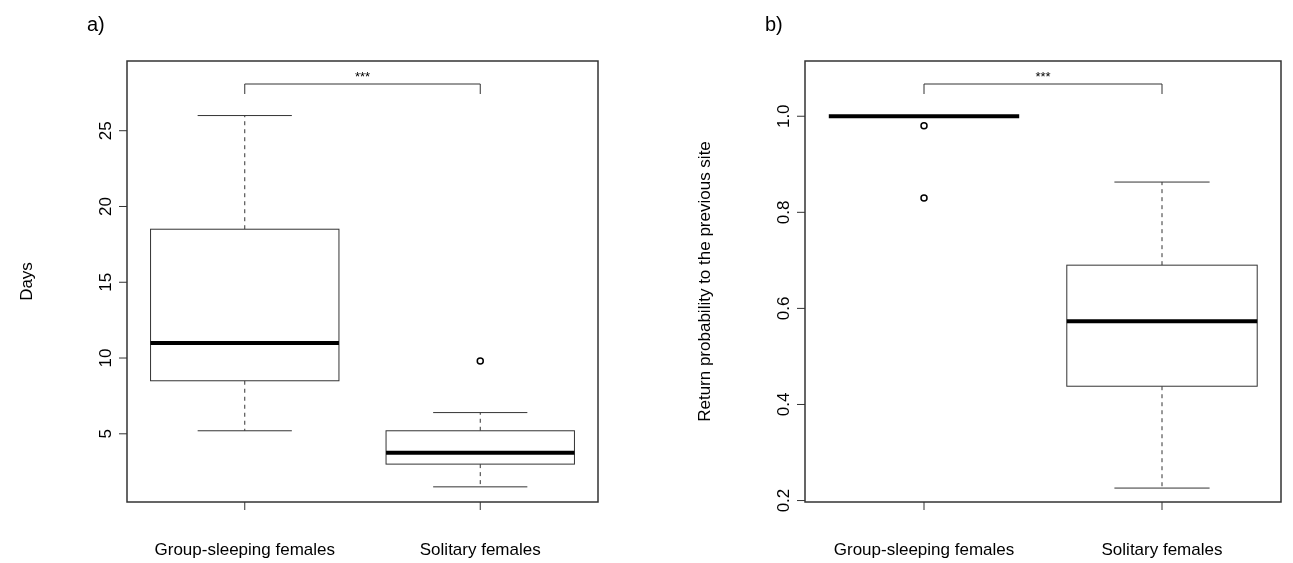 The width and height of the screenshot is (1293, 563). What do you see at coordinates (783, 404) in the screenshot?
I see `y-tick-label: 0.4` at bounding box center [783, 404].